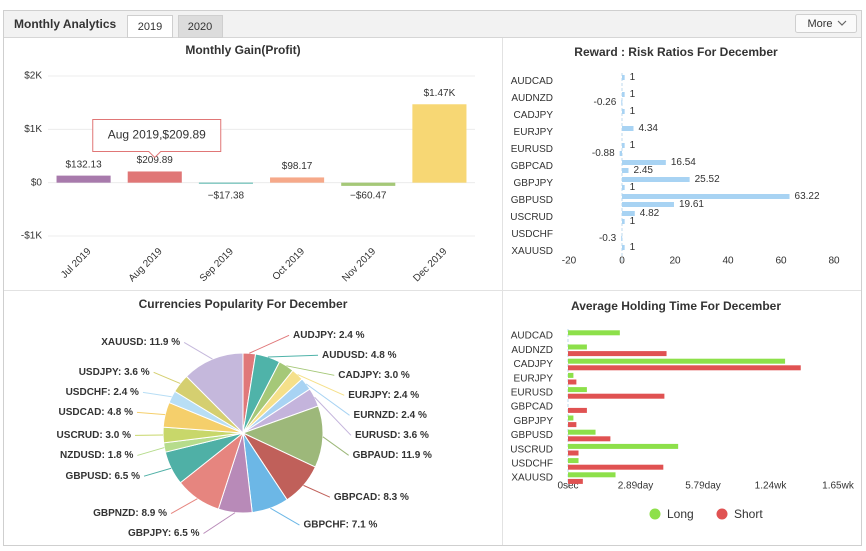 The image size is (866, 551). I want to click on legend-label: Short, so click(748, 514).